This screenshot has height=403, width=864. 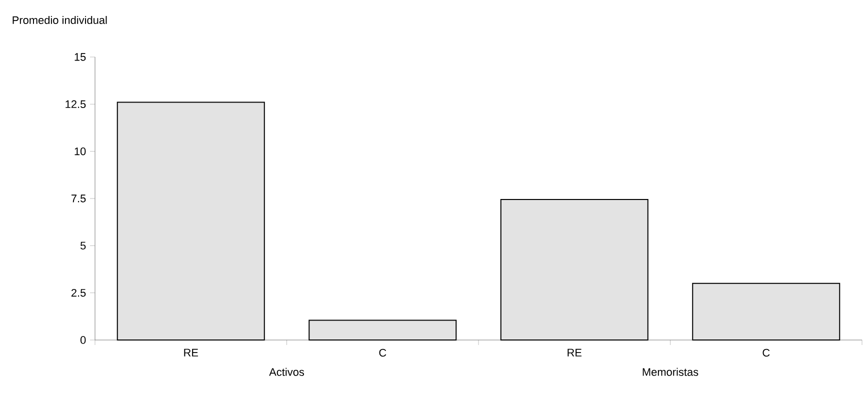 I want to click on y-tick-label: 2.5, so click(x=78, y=292).